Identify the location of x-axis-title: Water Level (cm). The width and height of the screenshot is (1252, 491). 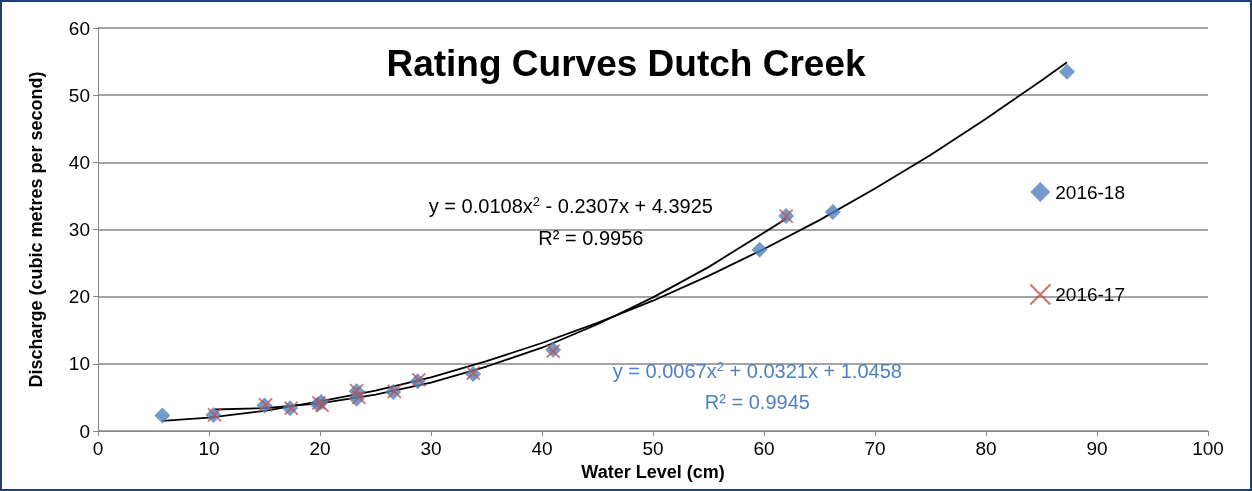
(653, 471).